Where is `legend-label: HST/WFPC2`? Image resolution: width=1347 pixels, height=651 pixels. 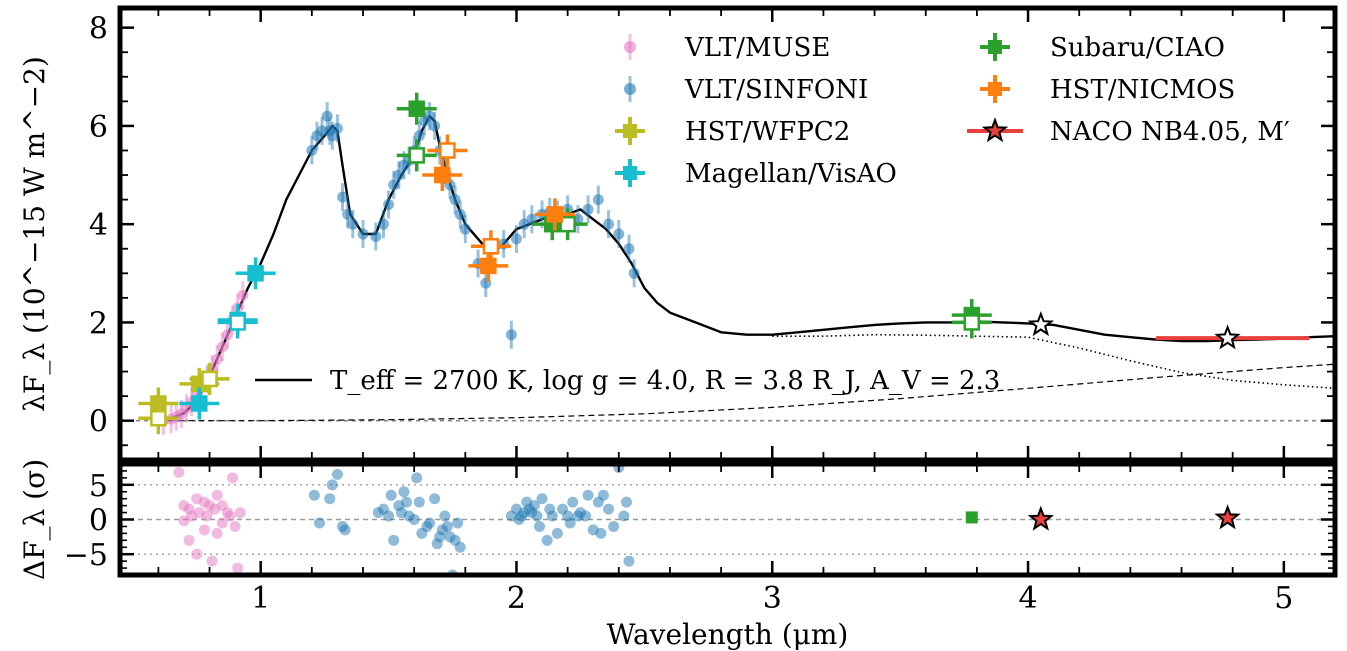 legend-label: HST/WFPC2 is located at coordinates (767, 132).